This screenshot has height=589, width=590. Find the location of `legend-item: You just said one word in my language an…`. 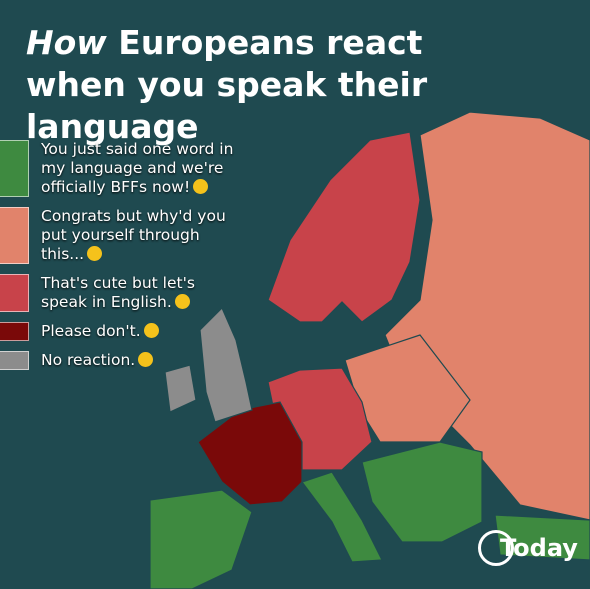

legend-item: You just said one word in my language an… is located at coordinates (120, 168).